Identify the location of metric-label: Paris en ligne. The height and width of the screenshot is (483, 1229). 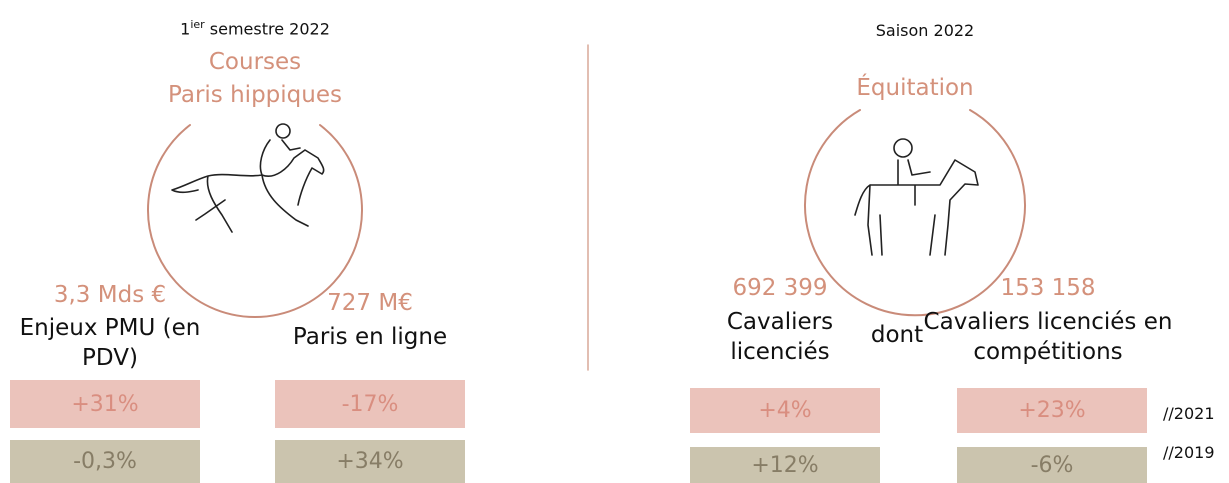
(370, 337).